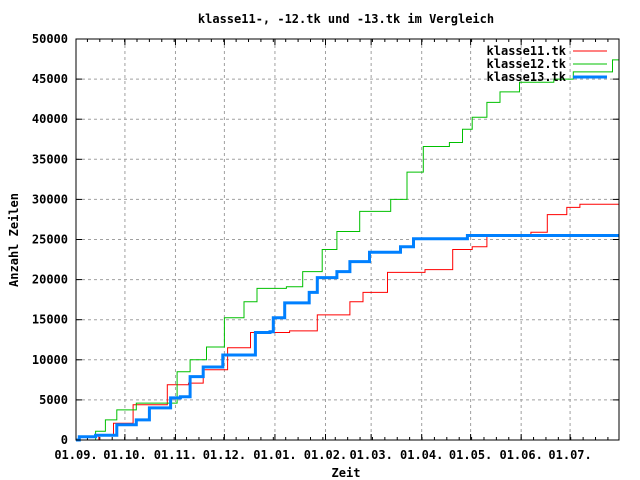 This screenshot has height=480, width=640. Describe the element at coordinates (175, 455) in the screenshot. I see `x-tick-label: 01.11.` at that location.